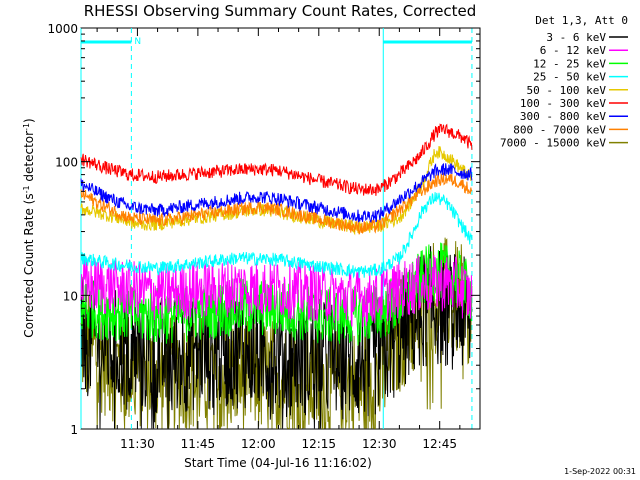 The height and width of the screenshot is (480, 640). I want to click on y-tick-label-2: 100, so click(66, 163).